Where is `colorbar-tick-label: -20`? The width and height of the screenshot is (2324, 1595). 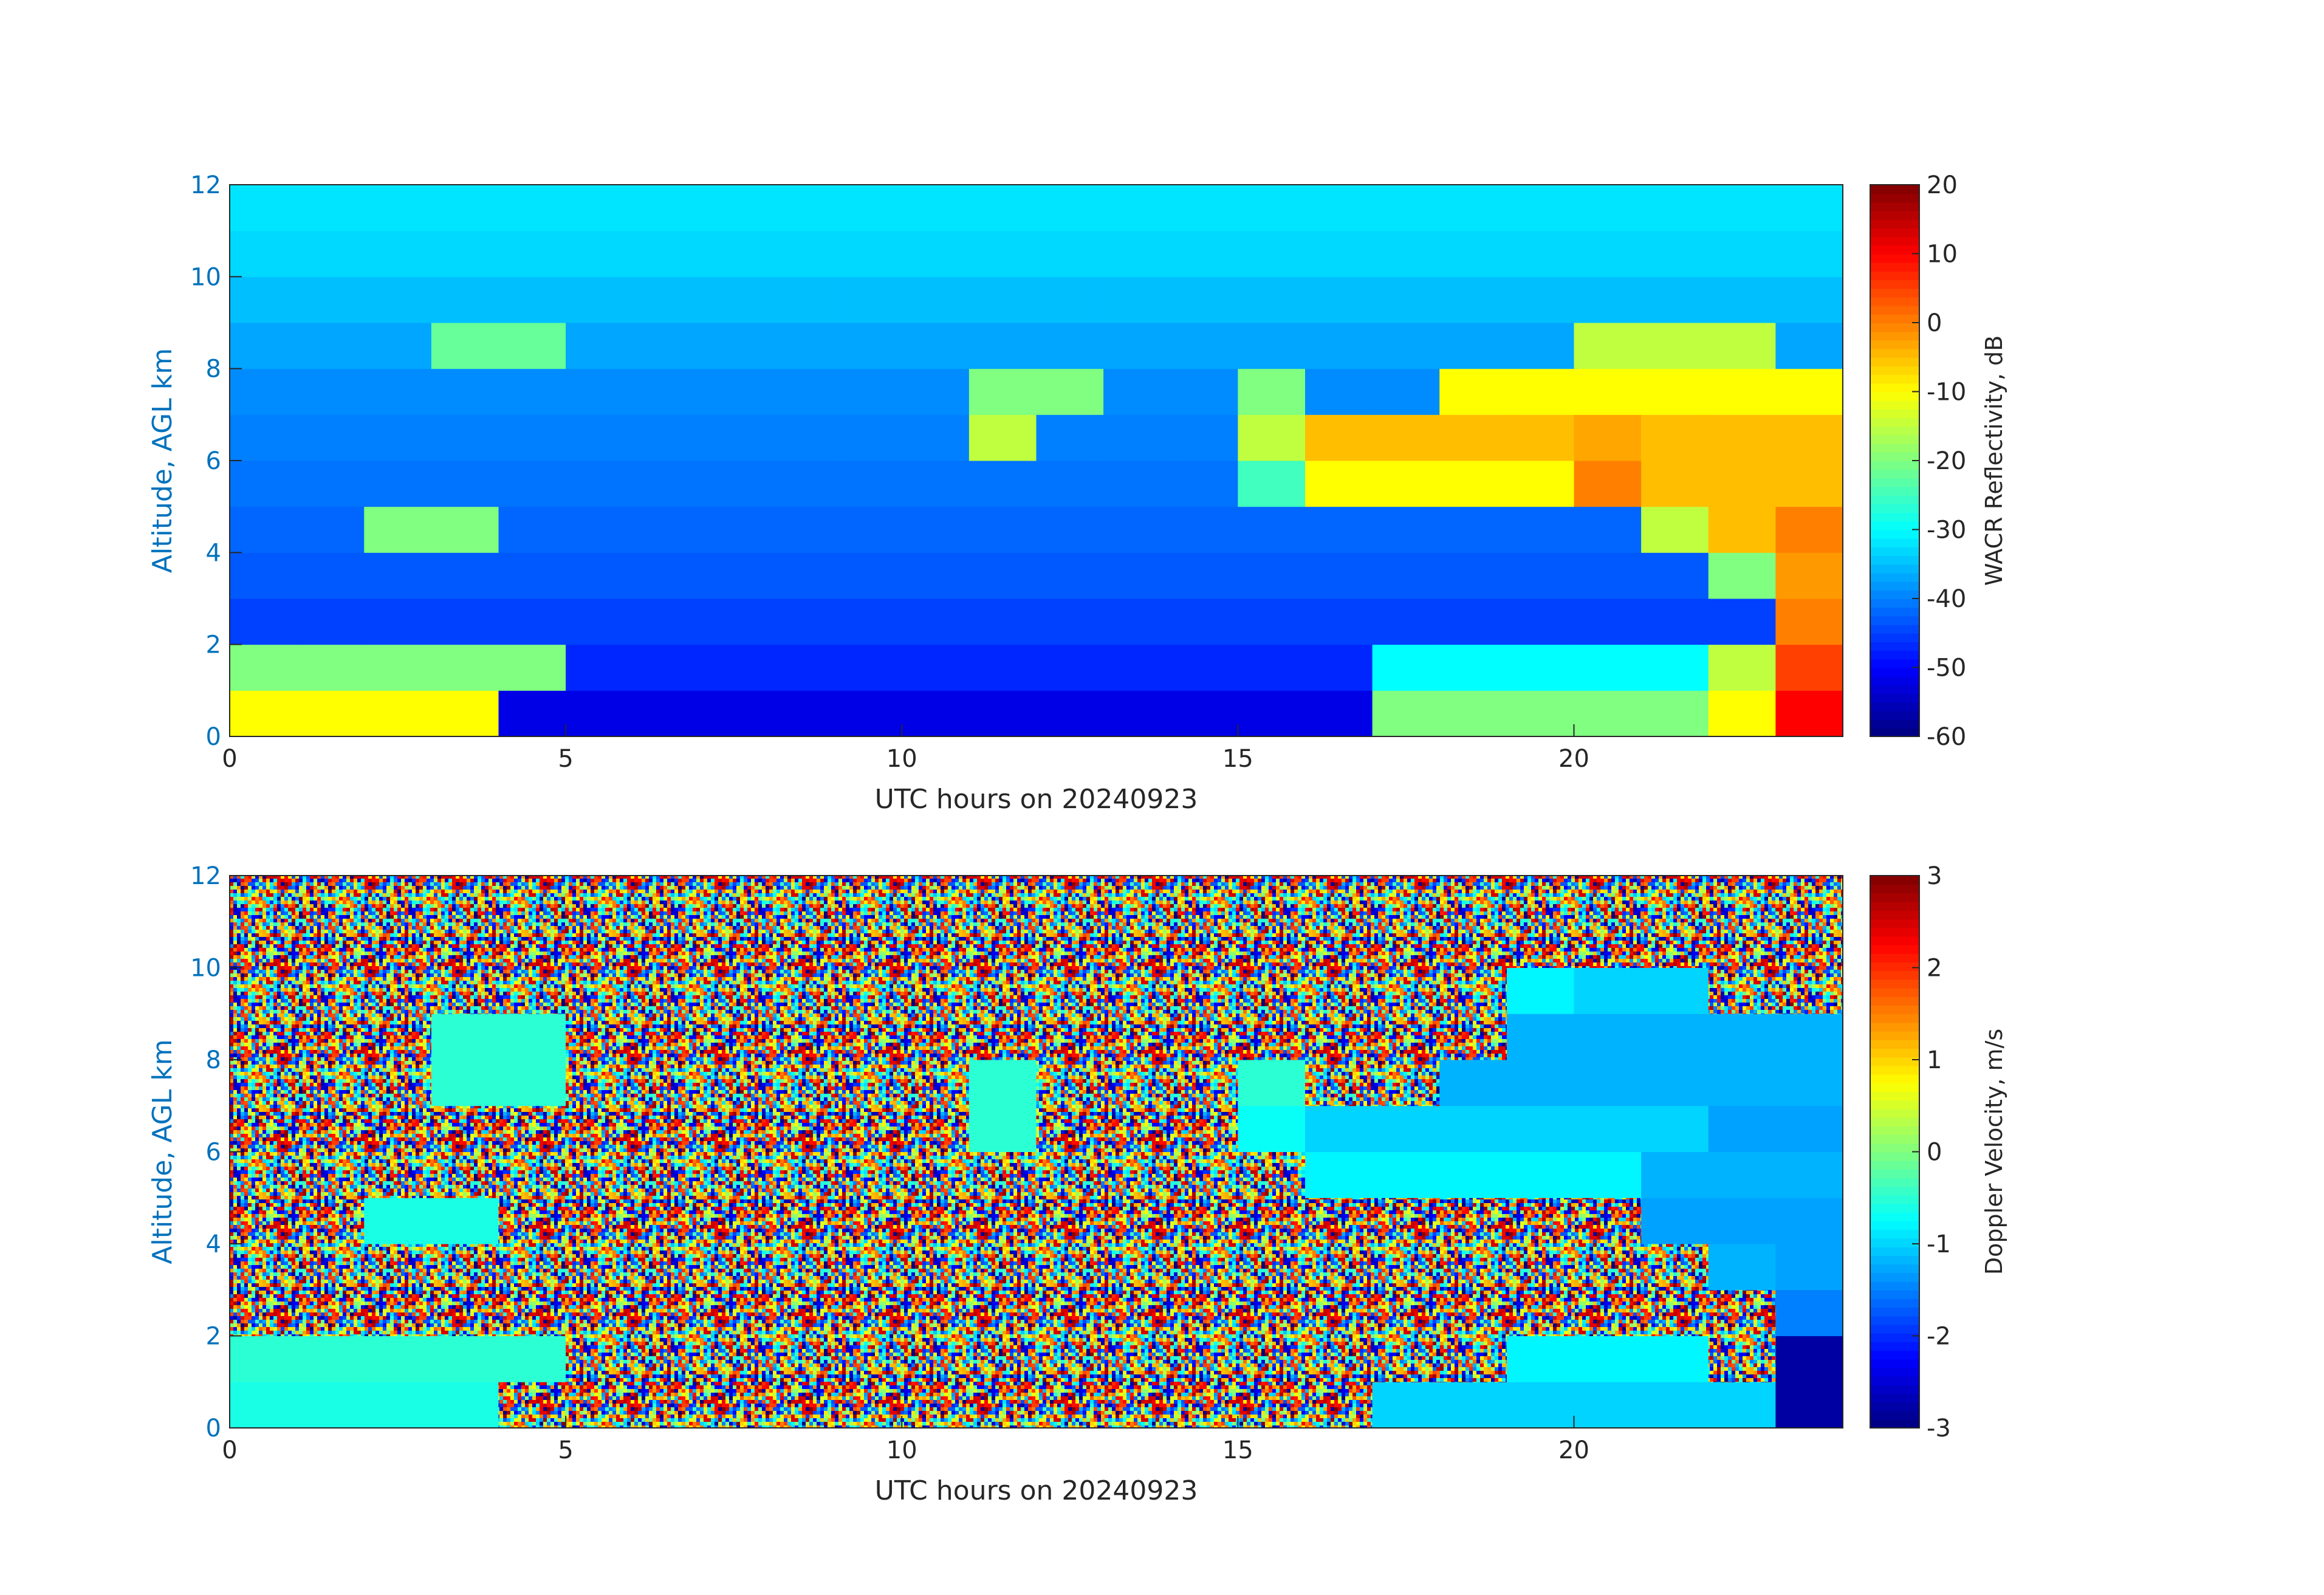
colorbar-tick-label: -20 is located at coordinates (1946, 461).